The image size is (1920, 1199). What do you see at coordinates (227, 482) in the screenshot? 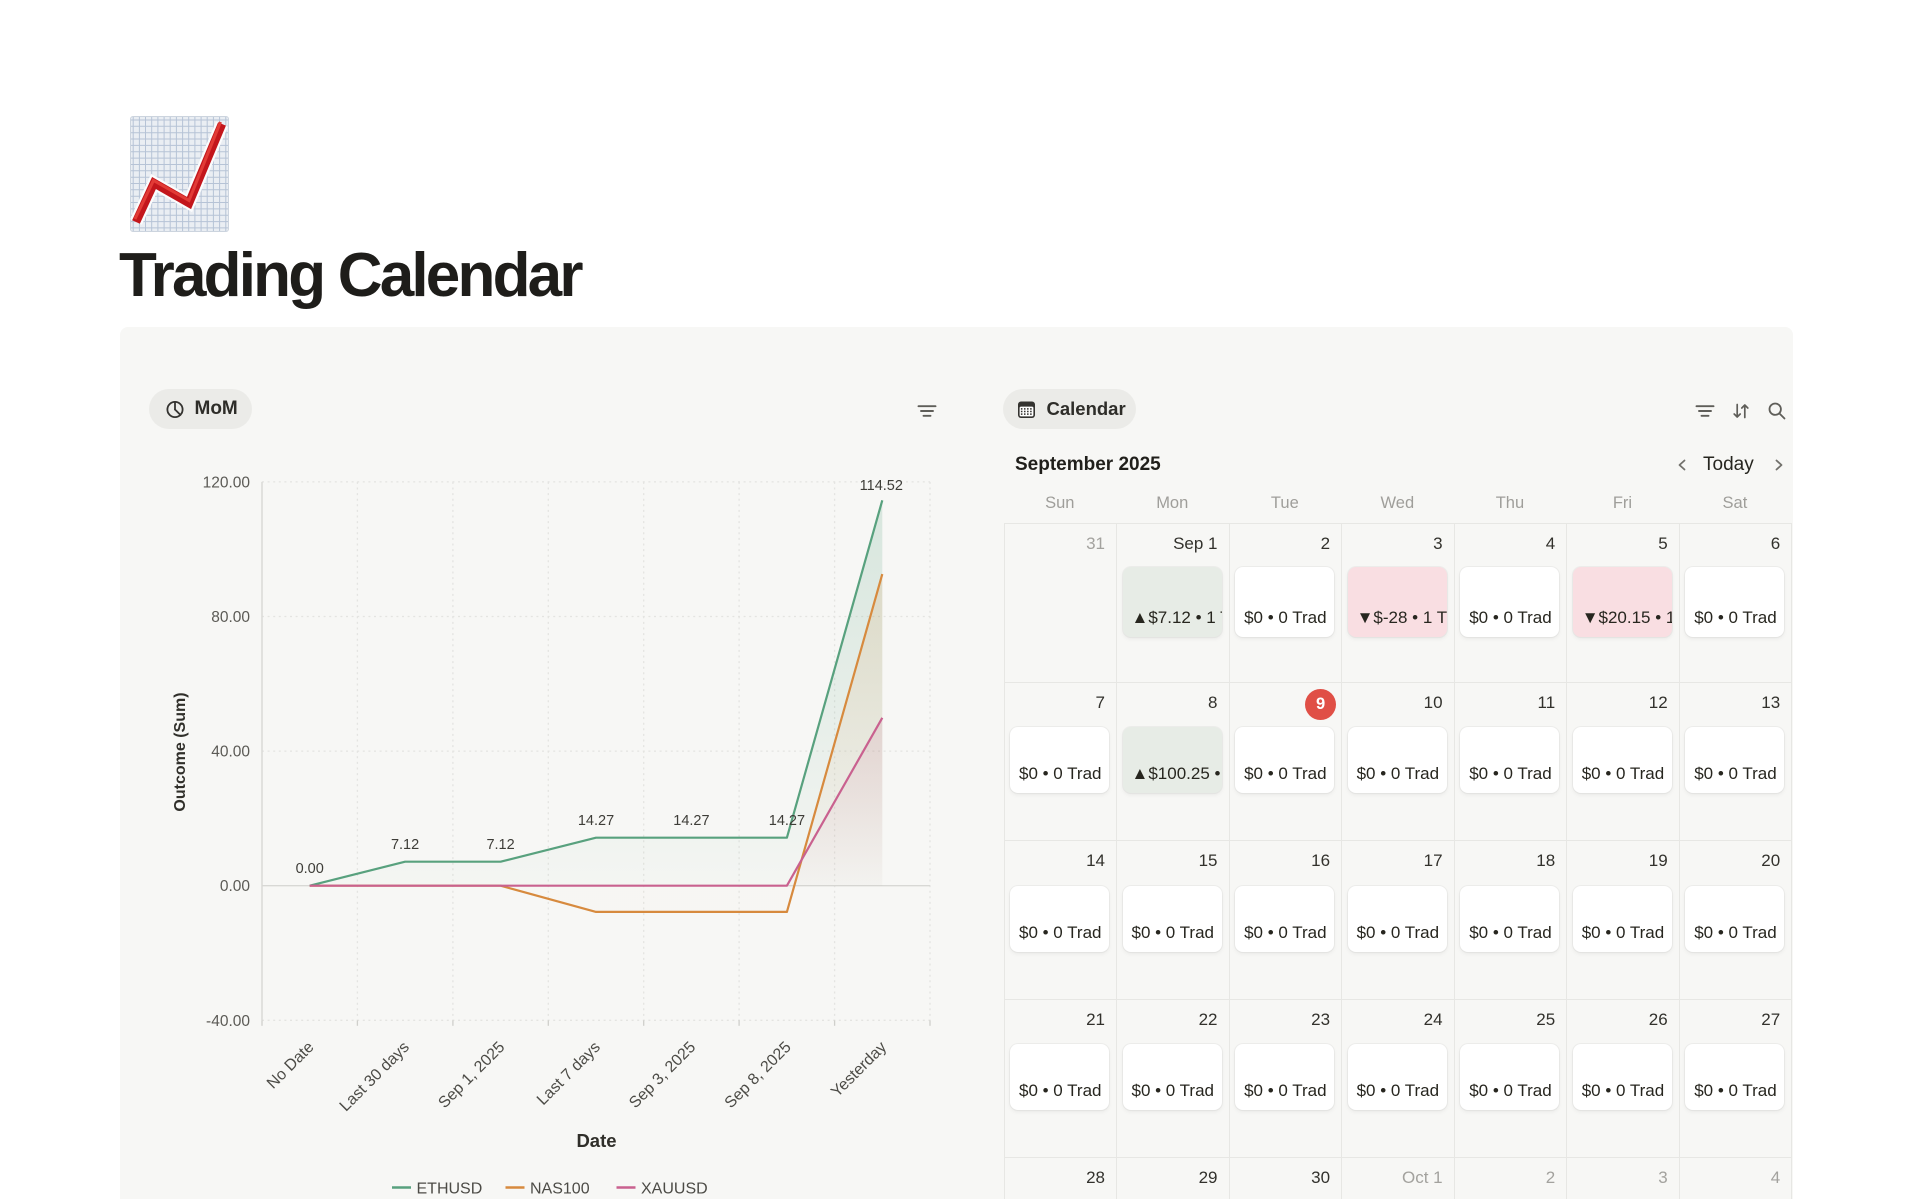
I see `svg-text: 120.00` at bounding box center [227, 482].